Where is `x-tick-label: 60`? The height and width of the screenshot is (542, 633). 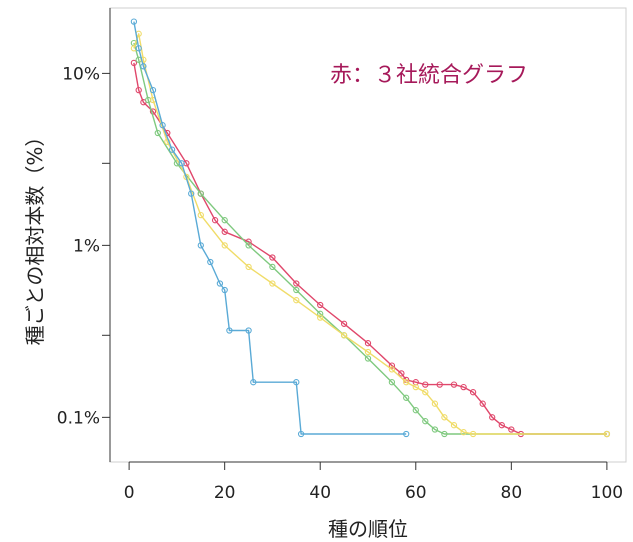 x-tick-label: 60 is located at coordinates (416, 493).